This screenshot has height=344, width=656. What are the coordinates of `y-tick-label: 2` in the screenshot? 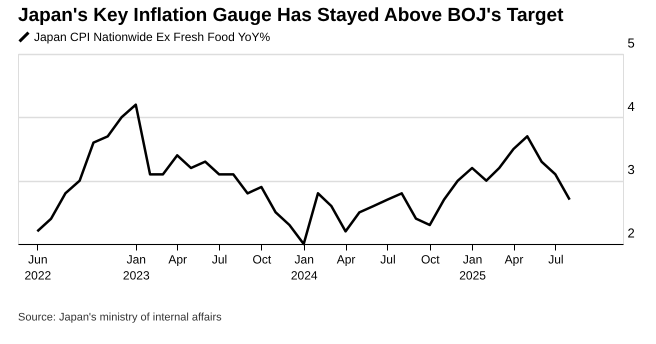 It's located at (631, 233).